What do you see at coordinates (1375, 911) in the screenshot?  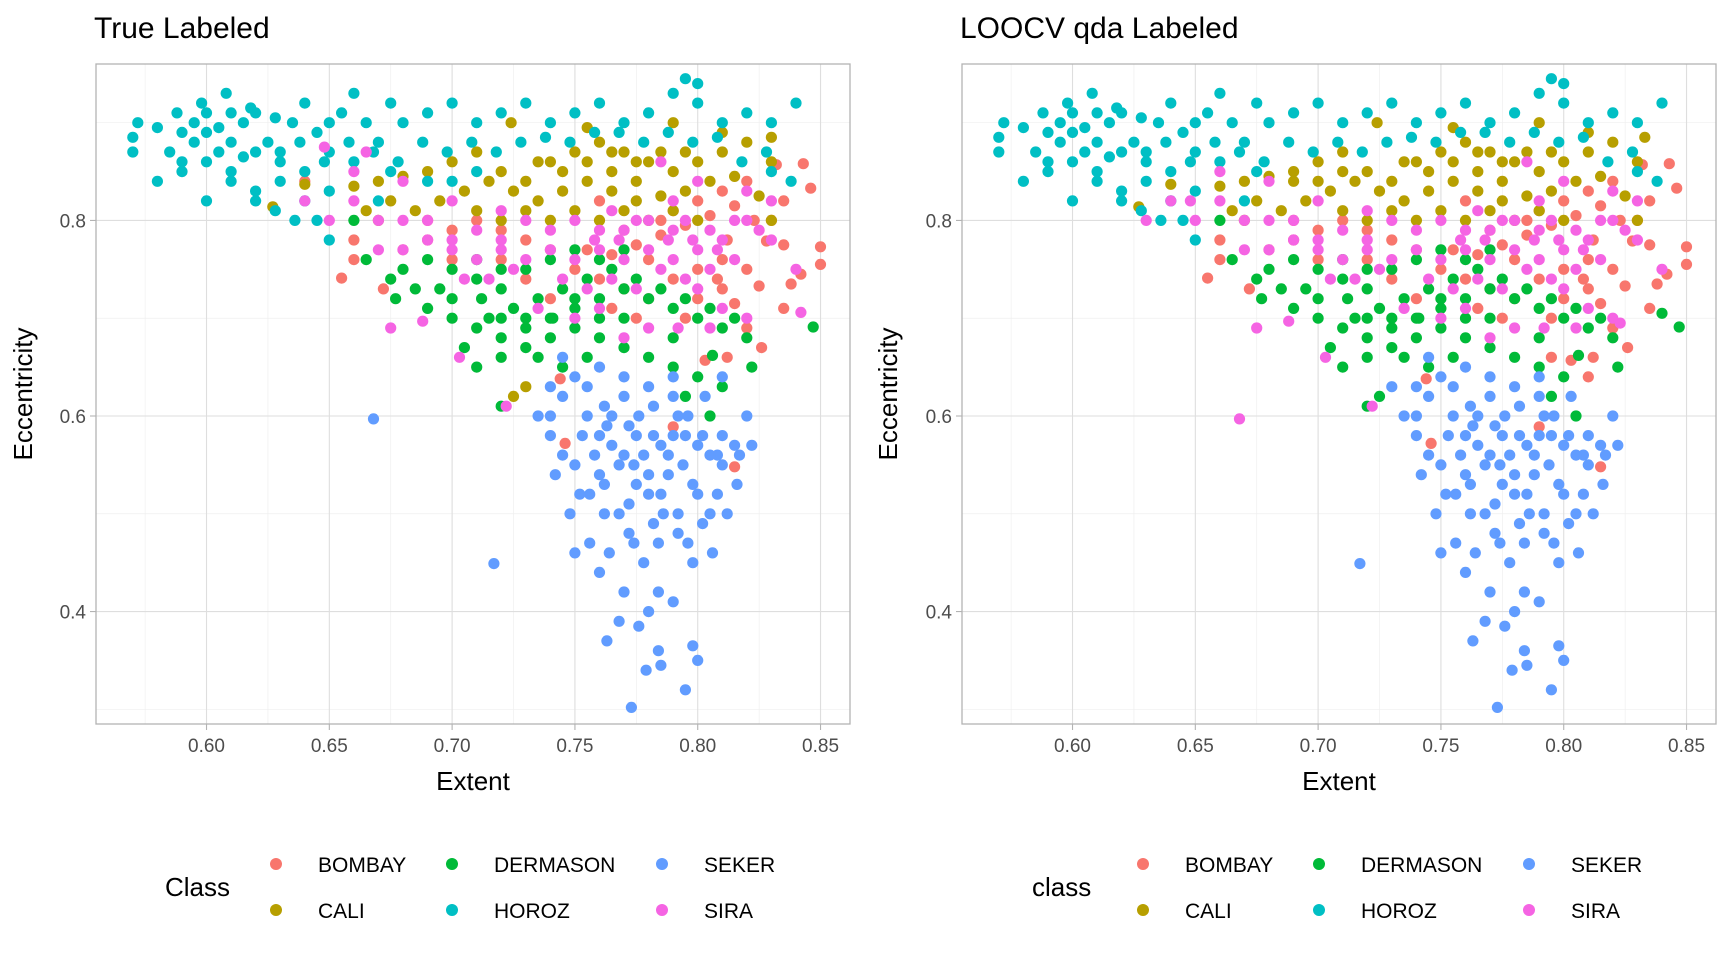 I see `legend-item-horoz: HOROZ` at bounding box center [1375, 911].